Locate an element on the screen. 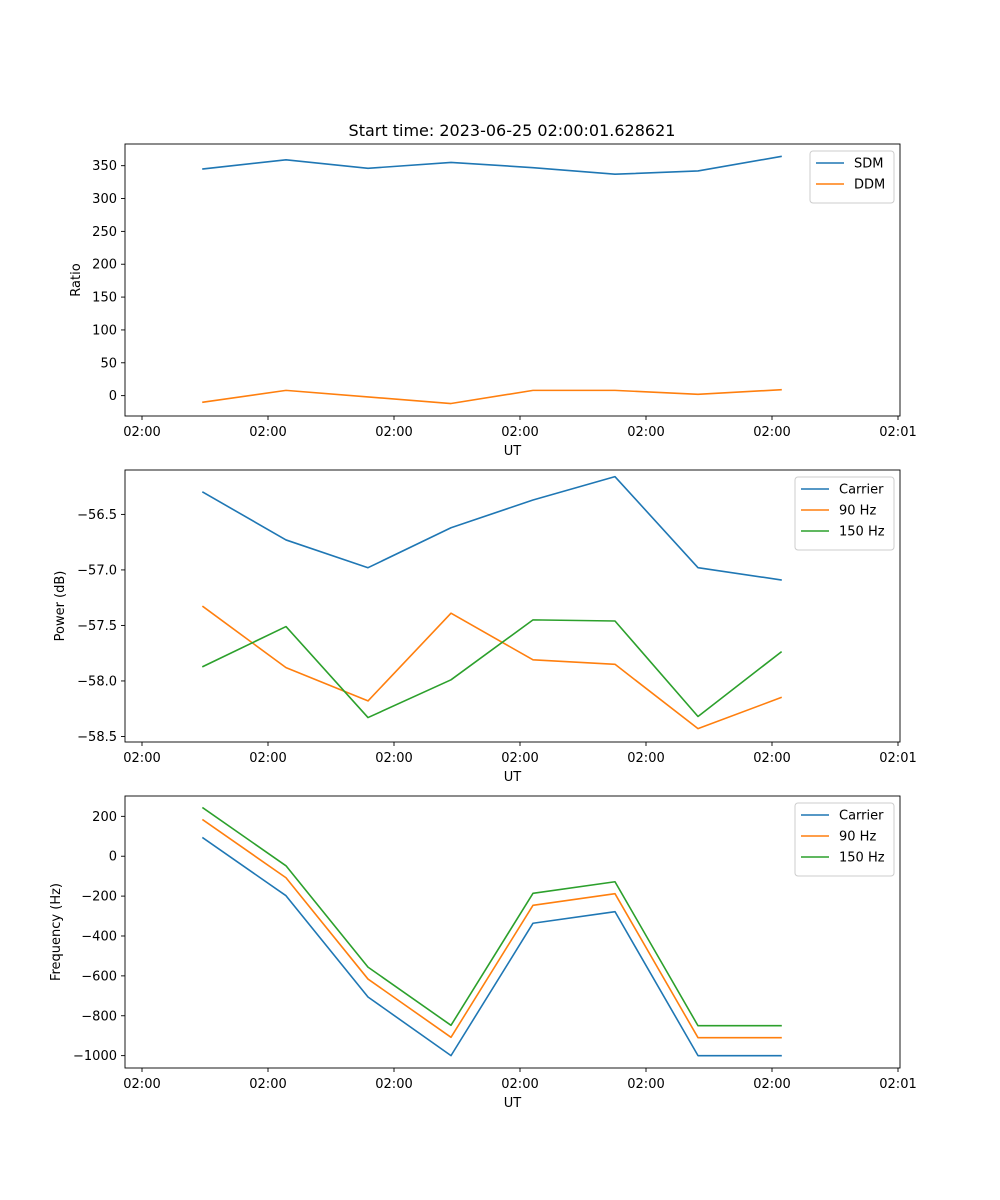 This screenshot has height=1200, width=1000. legend-label: SDM is located at coordinates (868, 164).